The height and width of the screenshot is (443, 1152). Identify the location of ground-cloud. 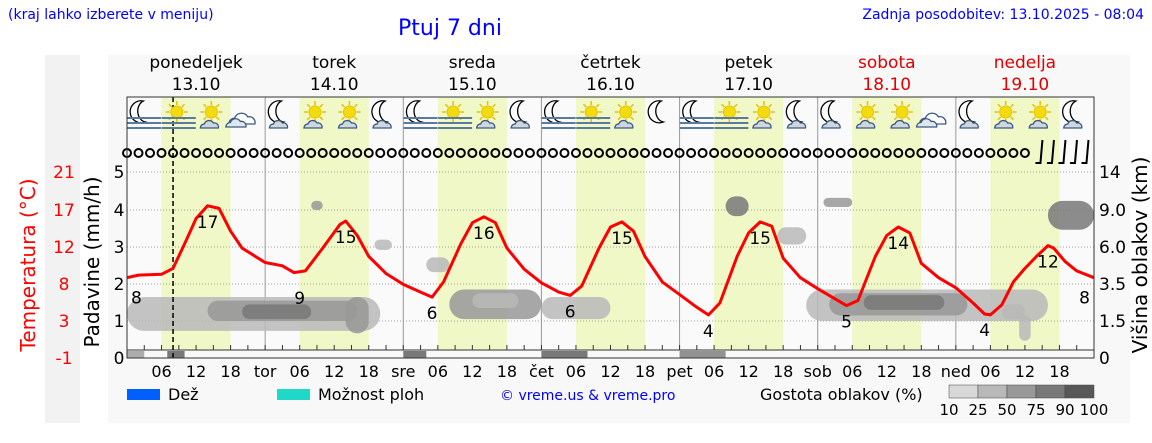
(136, 354).